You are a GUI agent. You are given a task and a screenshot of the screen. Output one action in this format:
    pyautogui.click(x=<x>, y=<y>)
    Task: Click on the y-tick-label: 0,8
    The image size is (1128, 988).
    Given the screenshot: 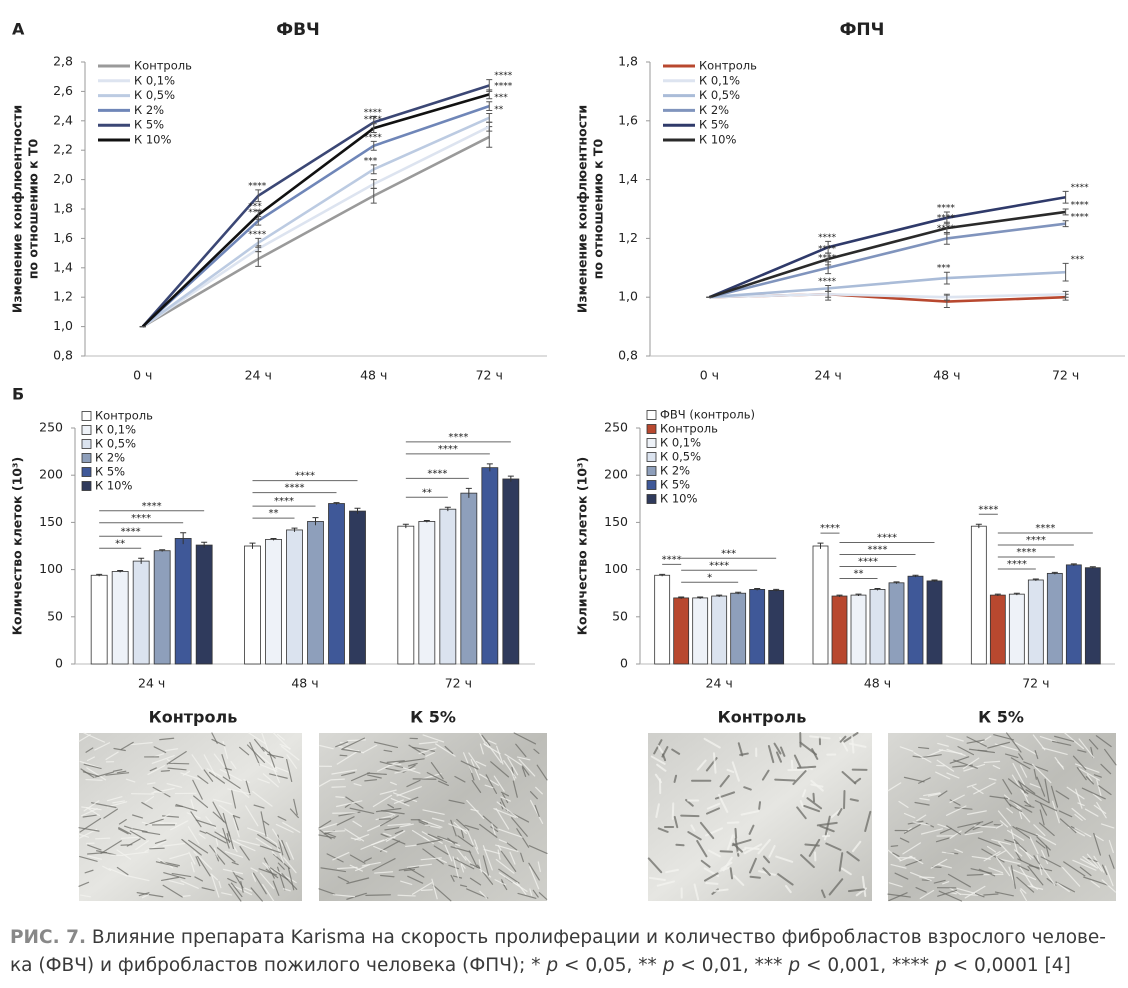 What is the action you would take?
    pyautogui.click(x=63, y=355)
    